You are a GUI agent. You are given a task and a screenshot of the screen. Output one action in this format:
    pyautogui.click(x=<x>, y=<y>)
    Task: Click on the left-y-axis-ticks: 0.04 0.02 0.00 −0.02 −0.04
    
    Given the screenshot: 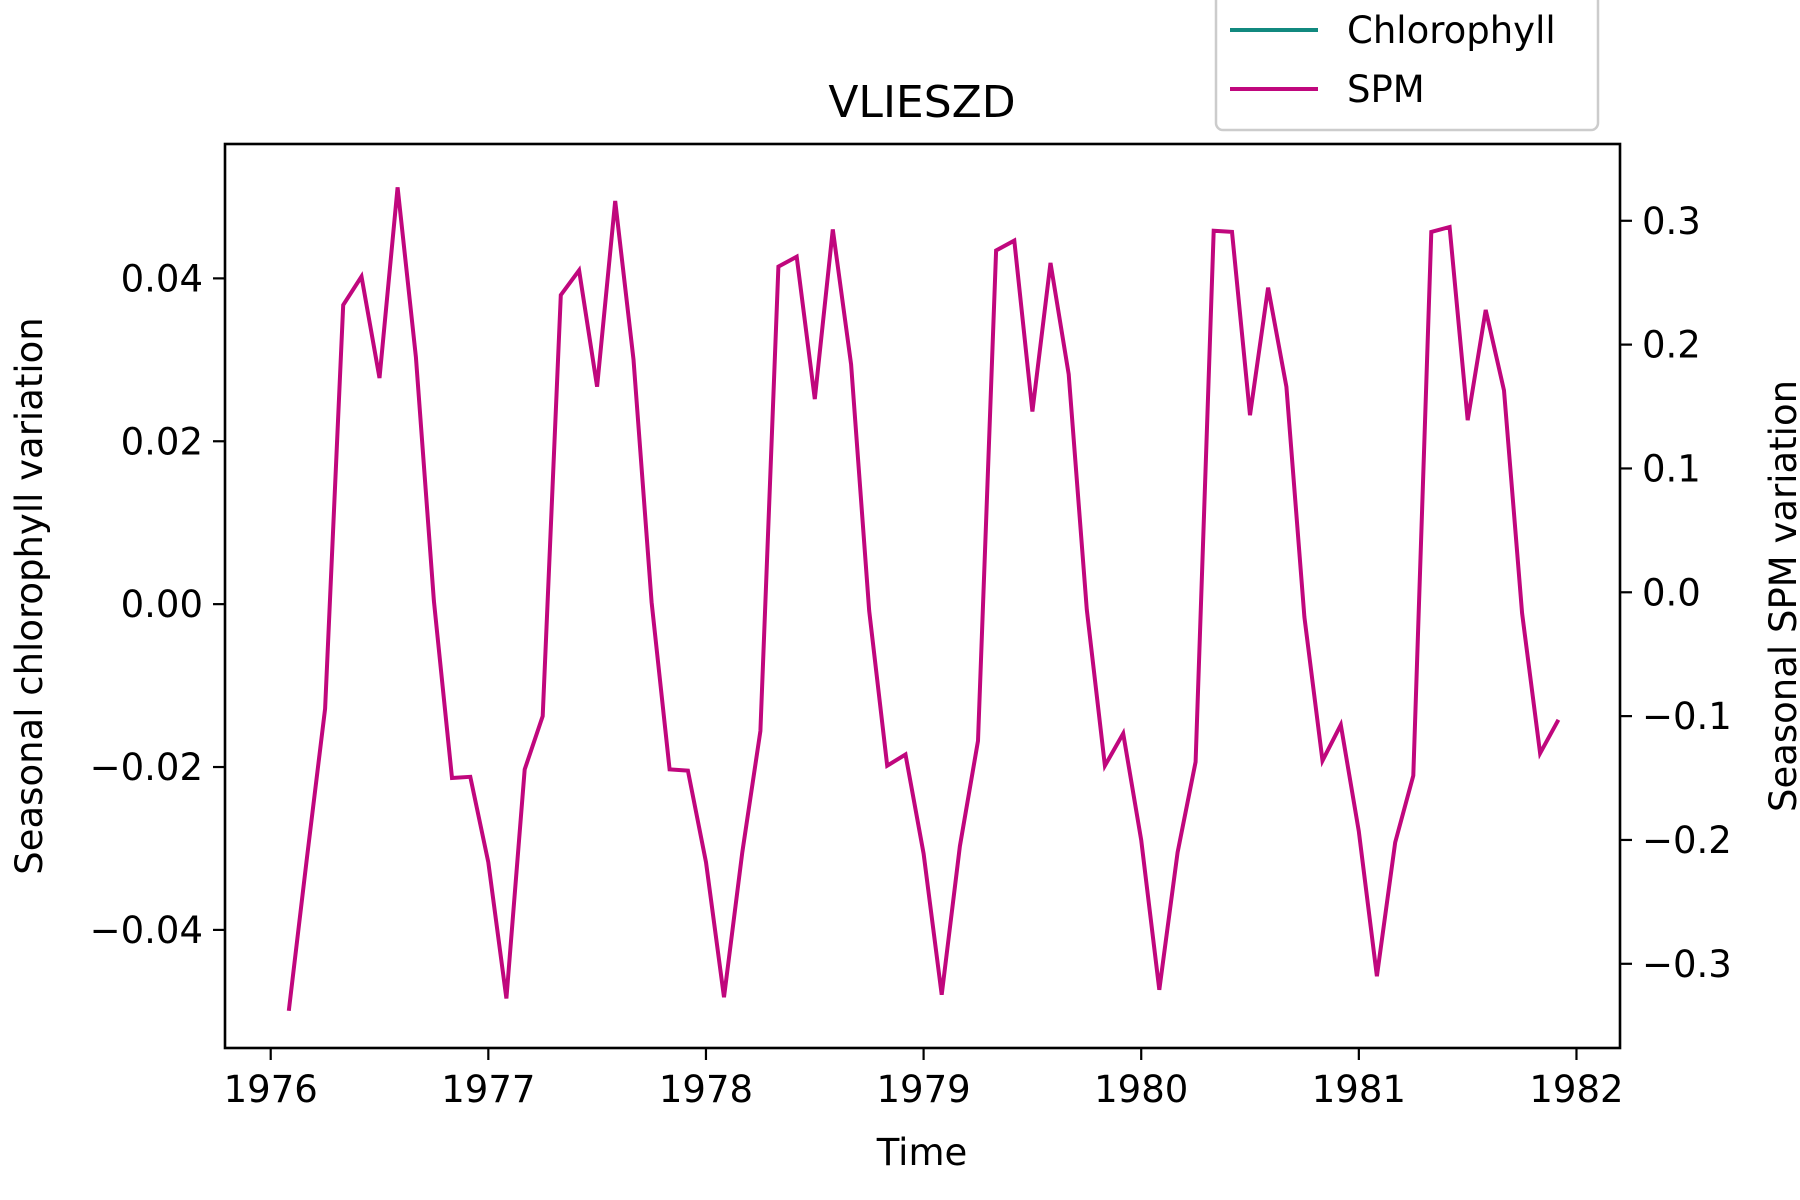 What is the action you would take?
    pyautogui.click(x=157, y=604)
    